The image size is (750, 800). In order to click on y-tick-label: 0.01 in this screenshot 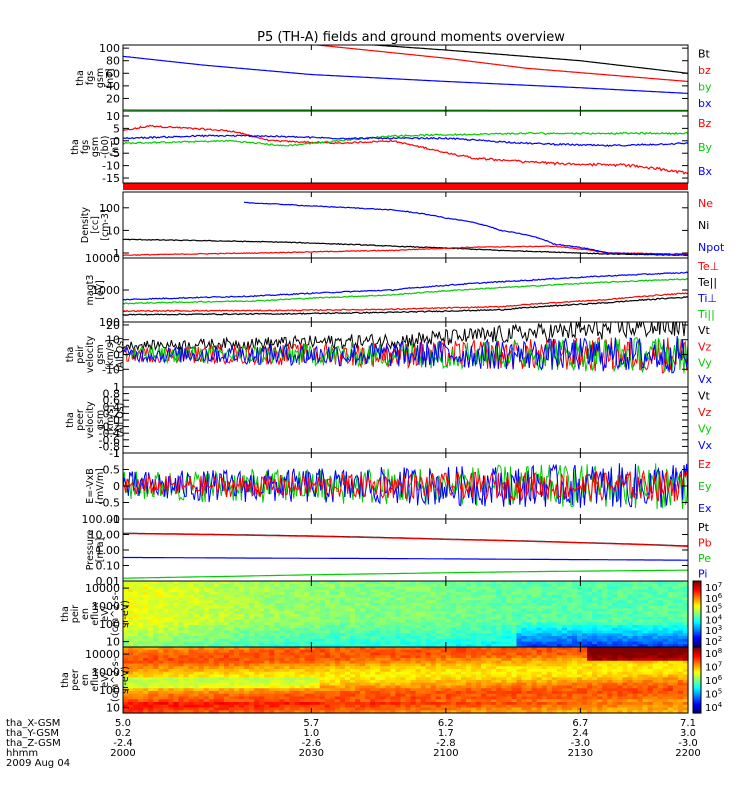, I will do `click(108, 581)`.